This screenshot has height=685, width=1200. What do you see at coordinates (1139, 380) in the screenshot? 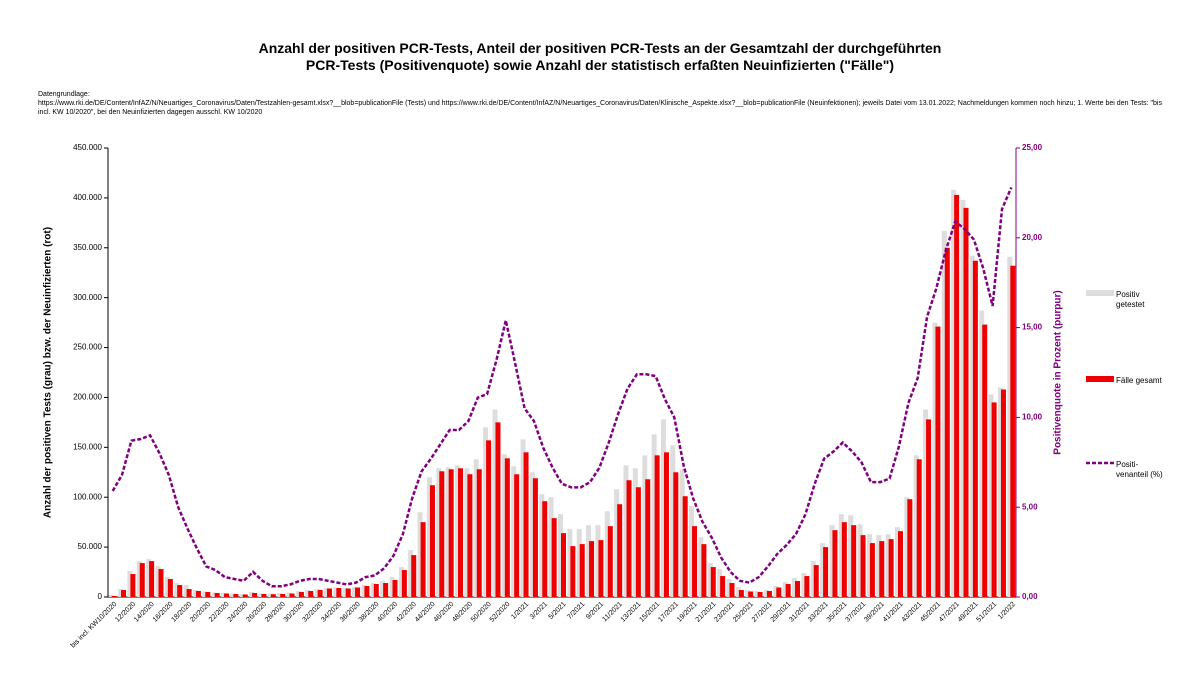
I see `legend-label: Fälle gesamt` at bounding box center [1139, 380].